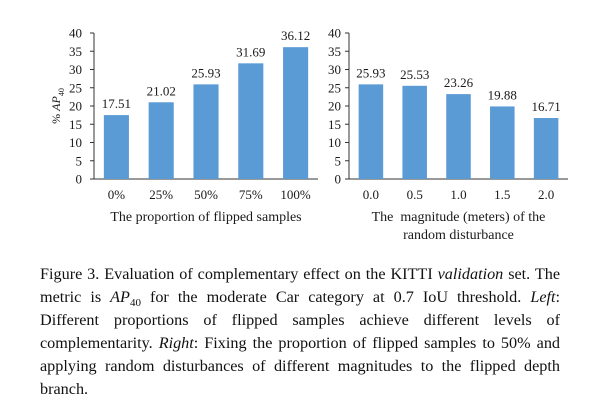 This screenshot has height=416, width=596. Describe the element at coordinates (135, 303) in the screenshot. I see `caption-metric-sub: 40` at that location.